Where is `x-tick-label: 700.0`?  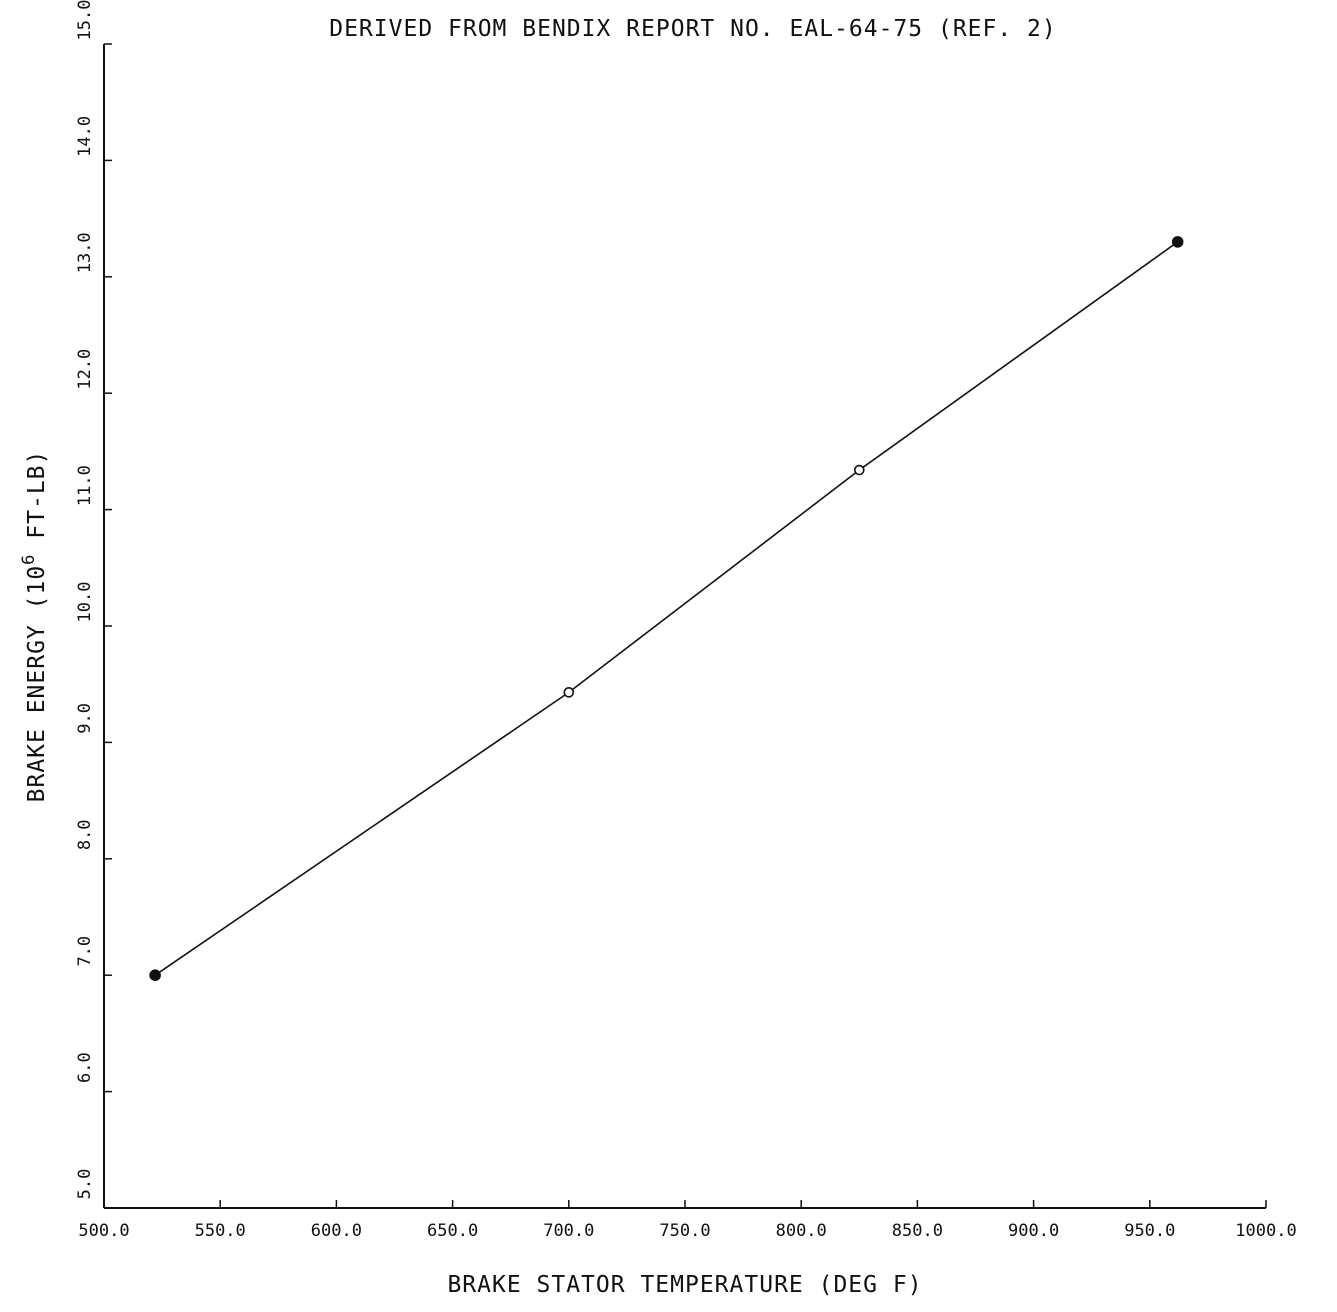 x-tick-label: 700.0 is located at coordinates (568, 1231).